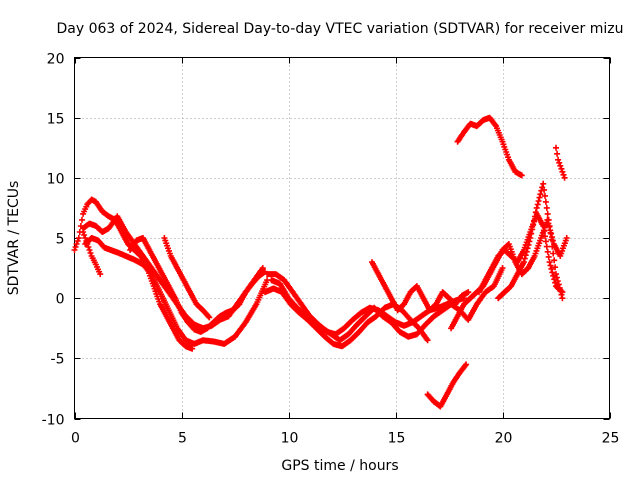 This screenshot has height=480, width=640. What do you see at coordinates (14, 238) in the screenshot?
I see `y-axis-label: SDTVAR / TECUs` at bounding box center [14, 238].